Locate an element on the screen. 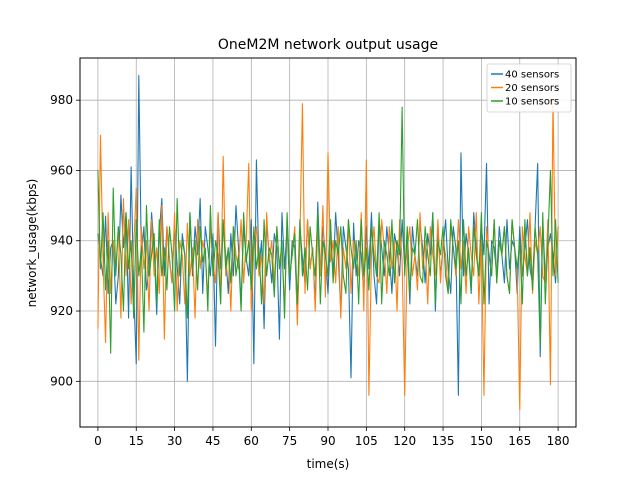 This screenshot has height=484, width=640. x-tick-label: 45 is located at coordinates (212, 441).